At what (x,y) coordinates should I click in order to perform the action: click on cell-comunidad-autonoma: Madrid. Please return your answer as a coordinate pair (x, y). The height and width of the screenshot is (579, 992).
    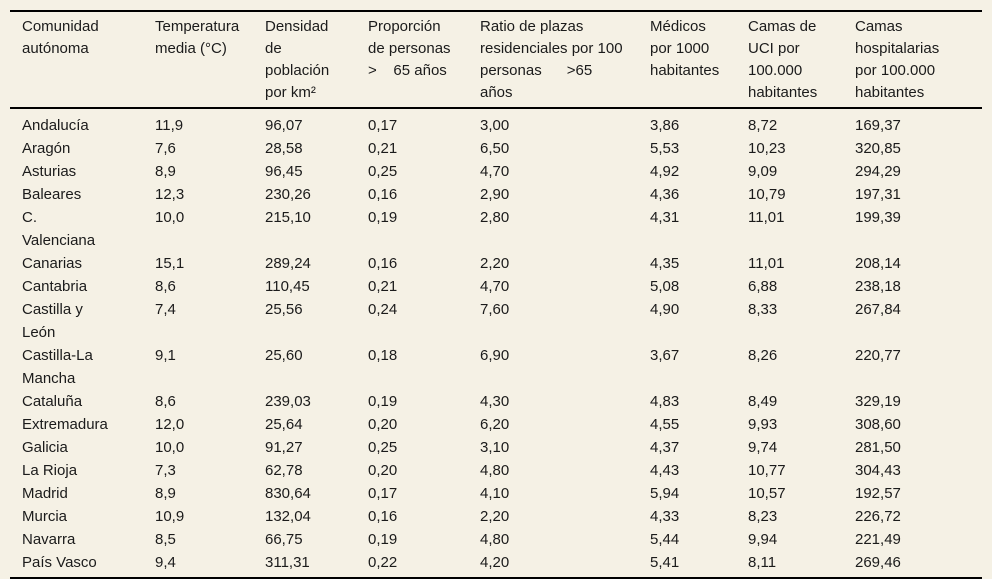
    Looking at the image, I should click on (45, 493).